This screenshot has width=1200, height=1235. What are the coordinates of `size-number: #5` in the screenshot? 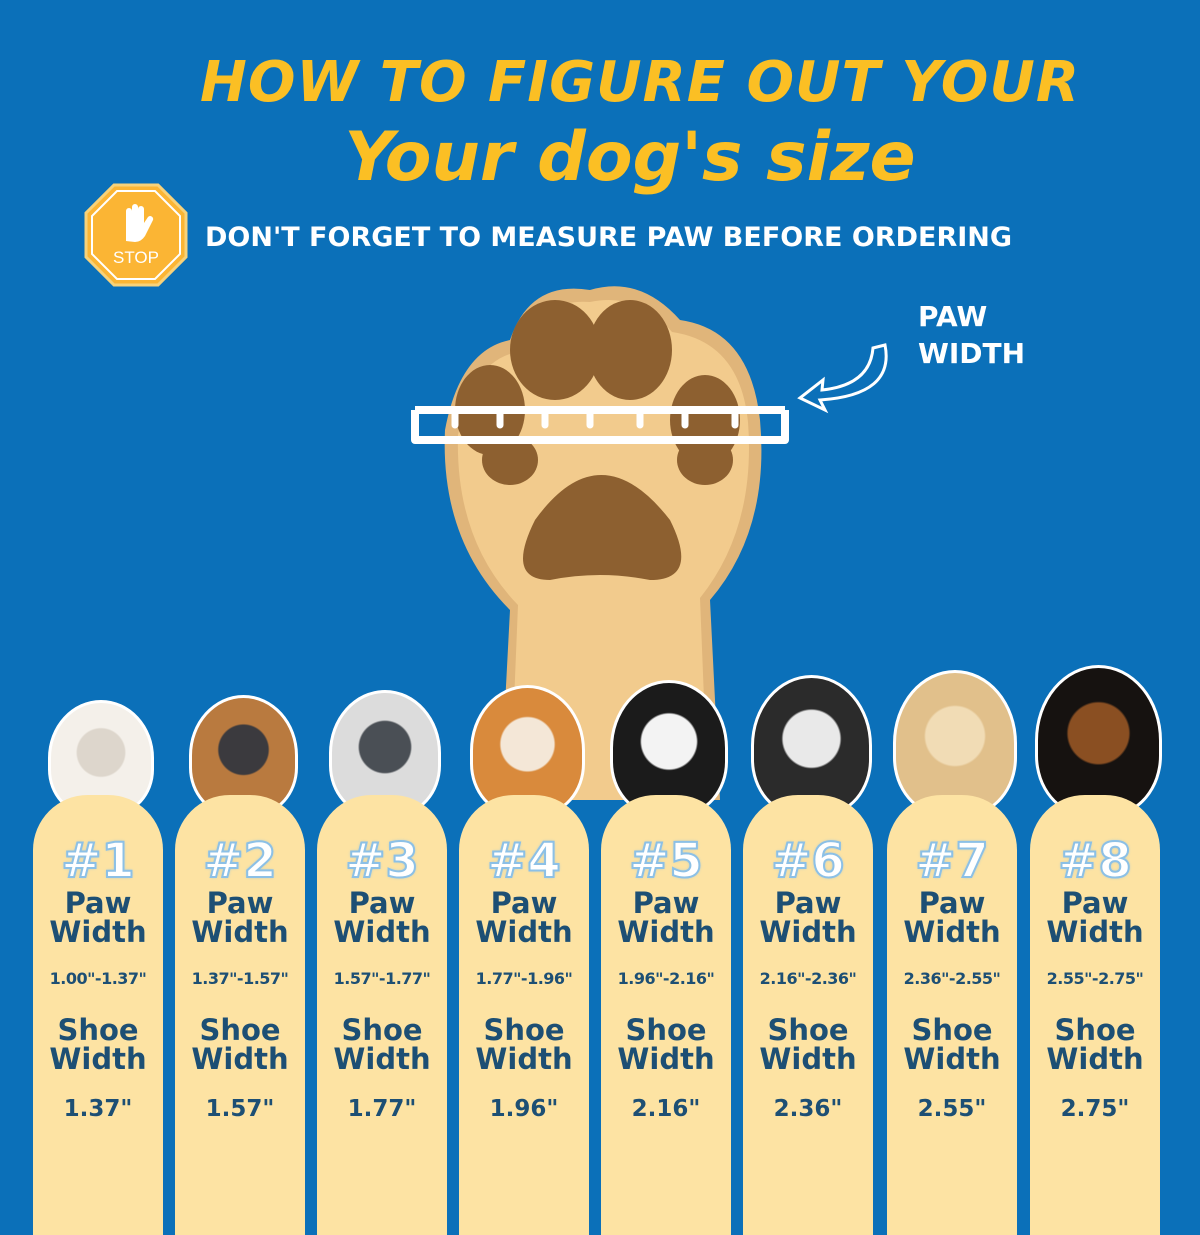 It's located at (666, 861).